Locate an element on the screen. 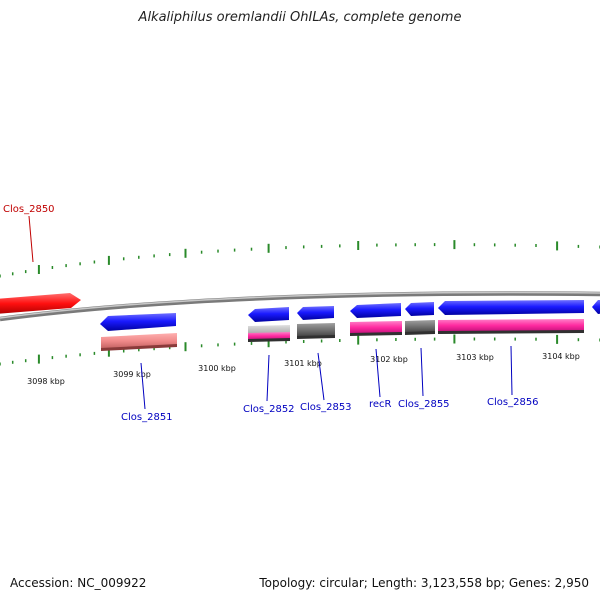 Image resolution: width=600 pixels, height=600 pixels. scale-label-3103: 3103 kbp is located at coordinates (475, 357).